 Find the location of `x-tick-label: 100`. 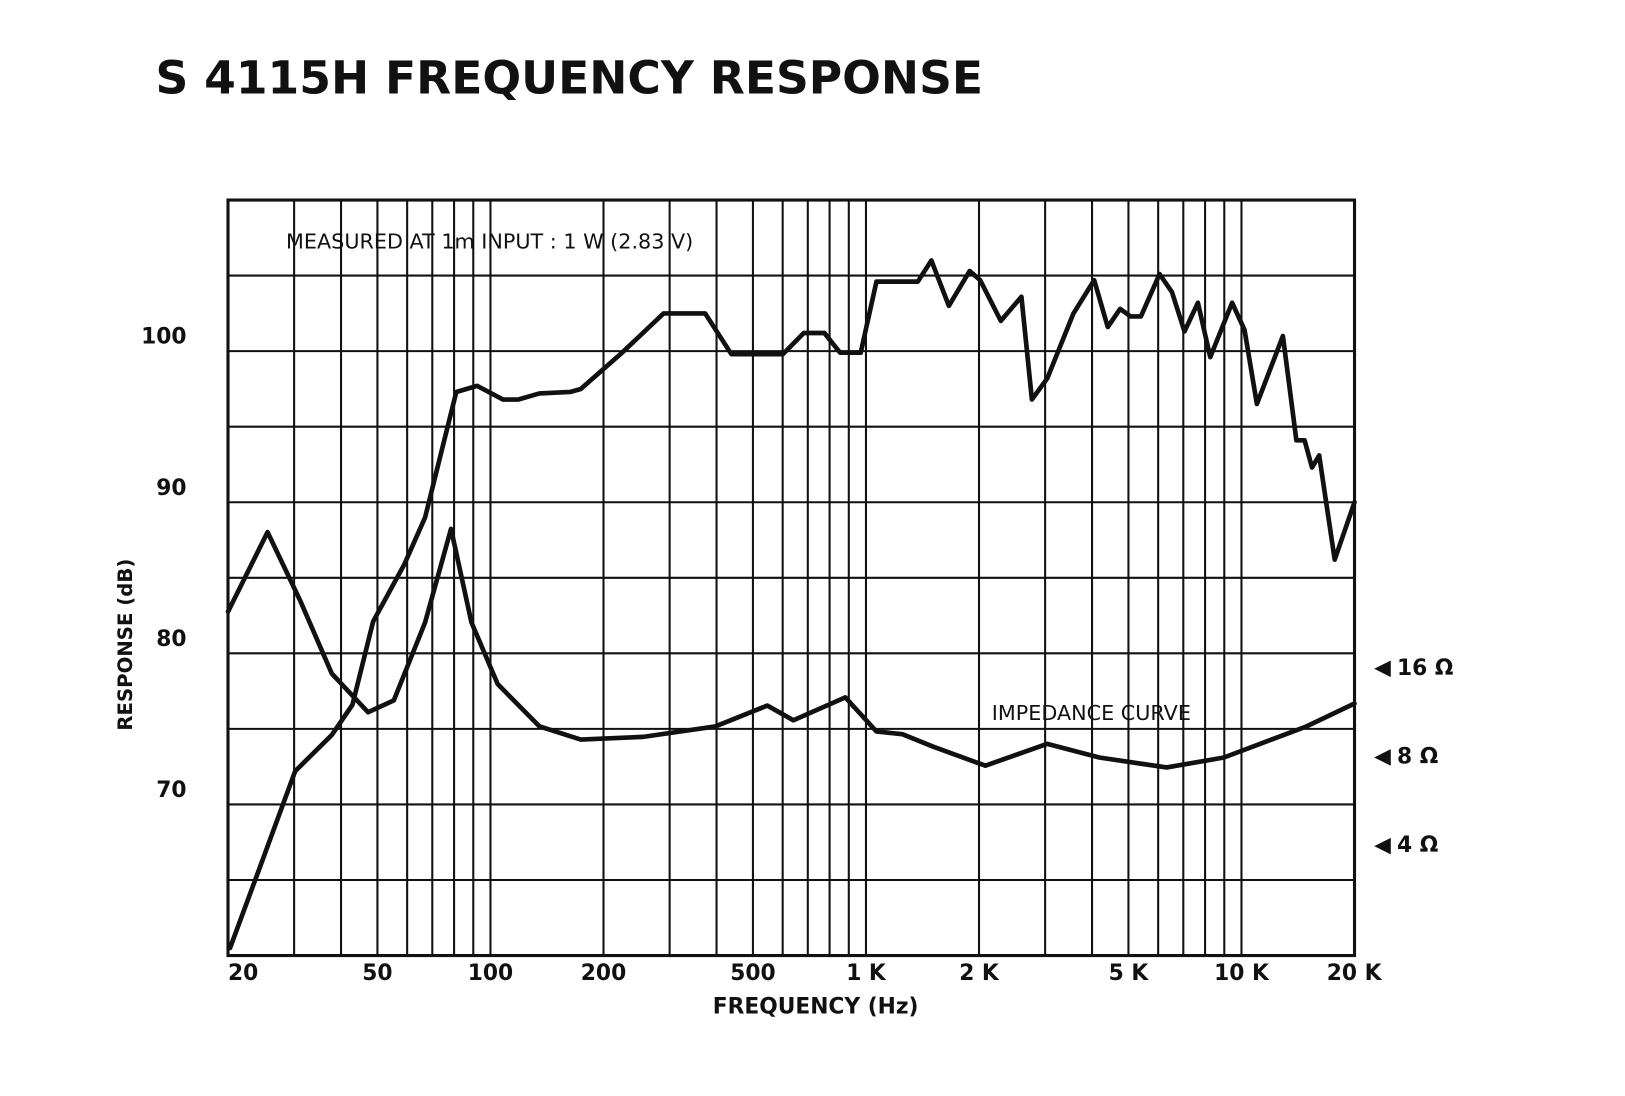

x-tick-label: 100 is located at coordinates (490, 973).